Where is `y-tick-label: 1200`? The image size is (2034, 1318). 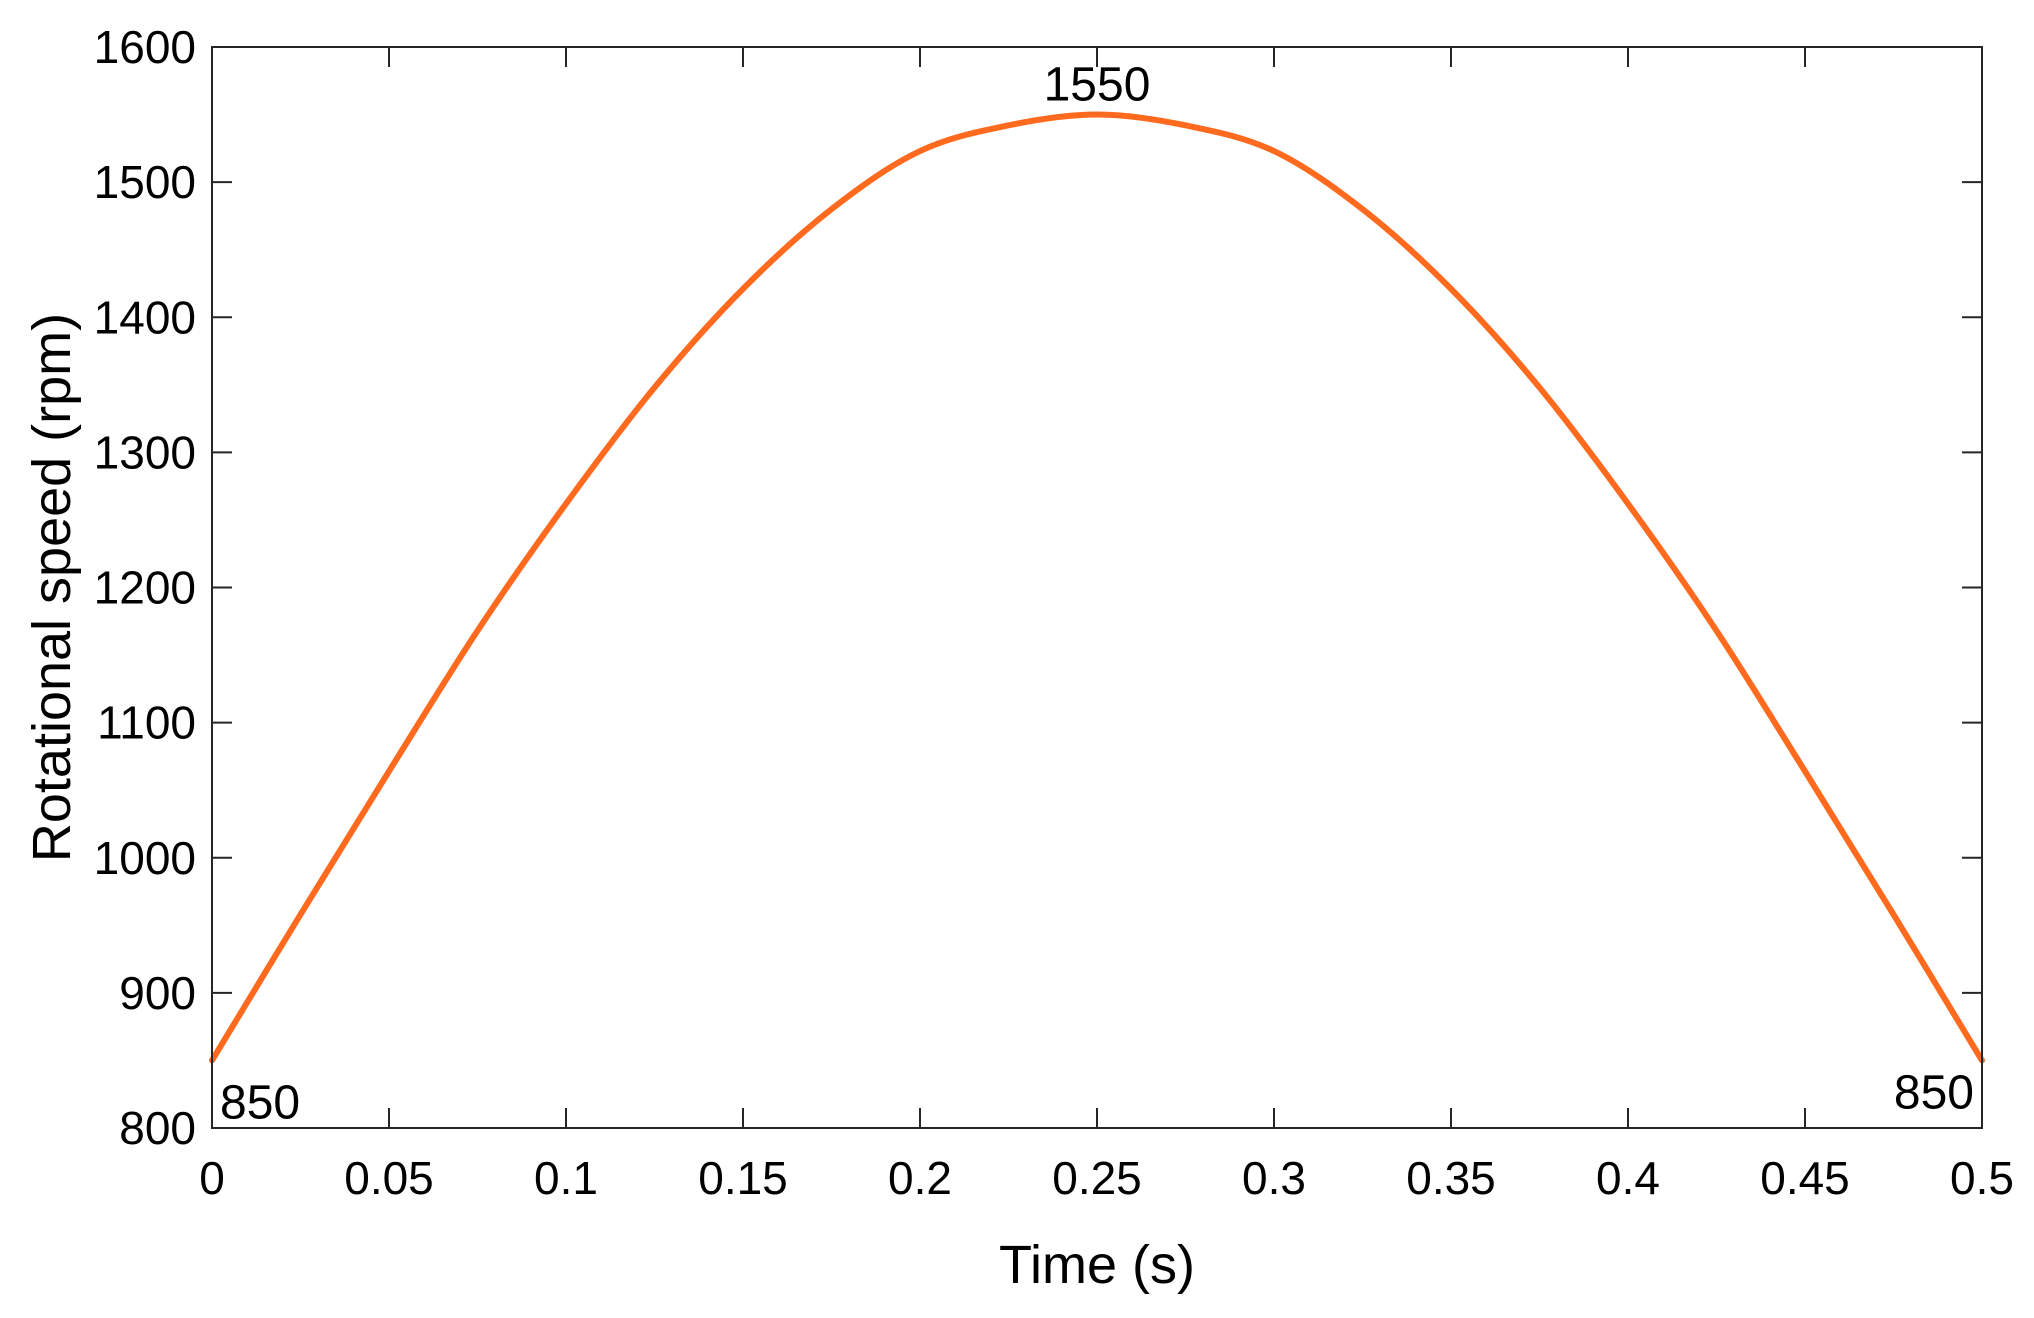 y-tick-label: 1200 is located at coordinates (145, 588).